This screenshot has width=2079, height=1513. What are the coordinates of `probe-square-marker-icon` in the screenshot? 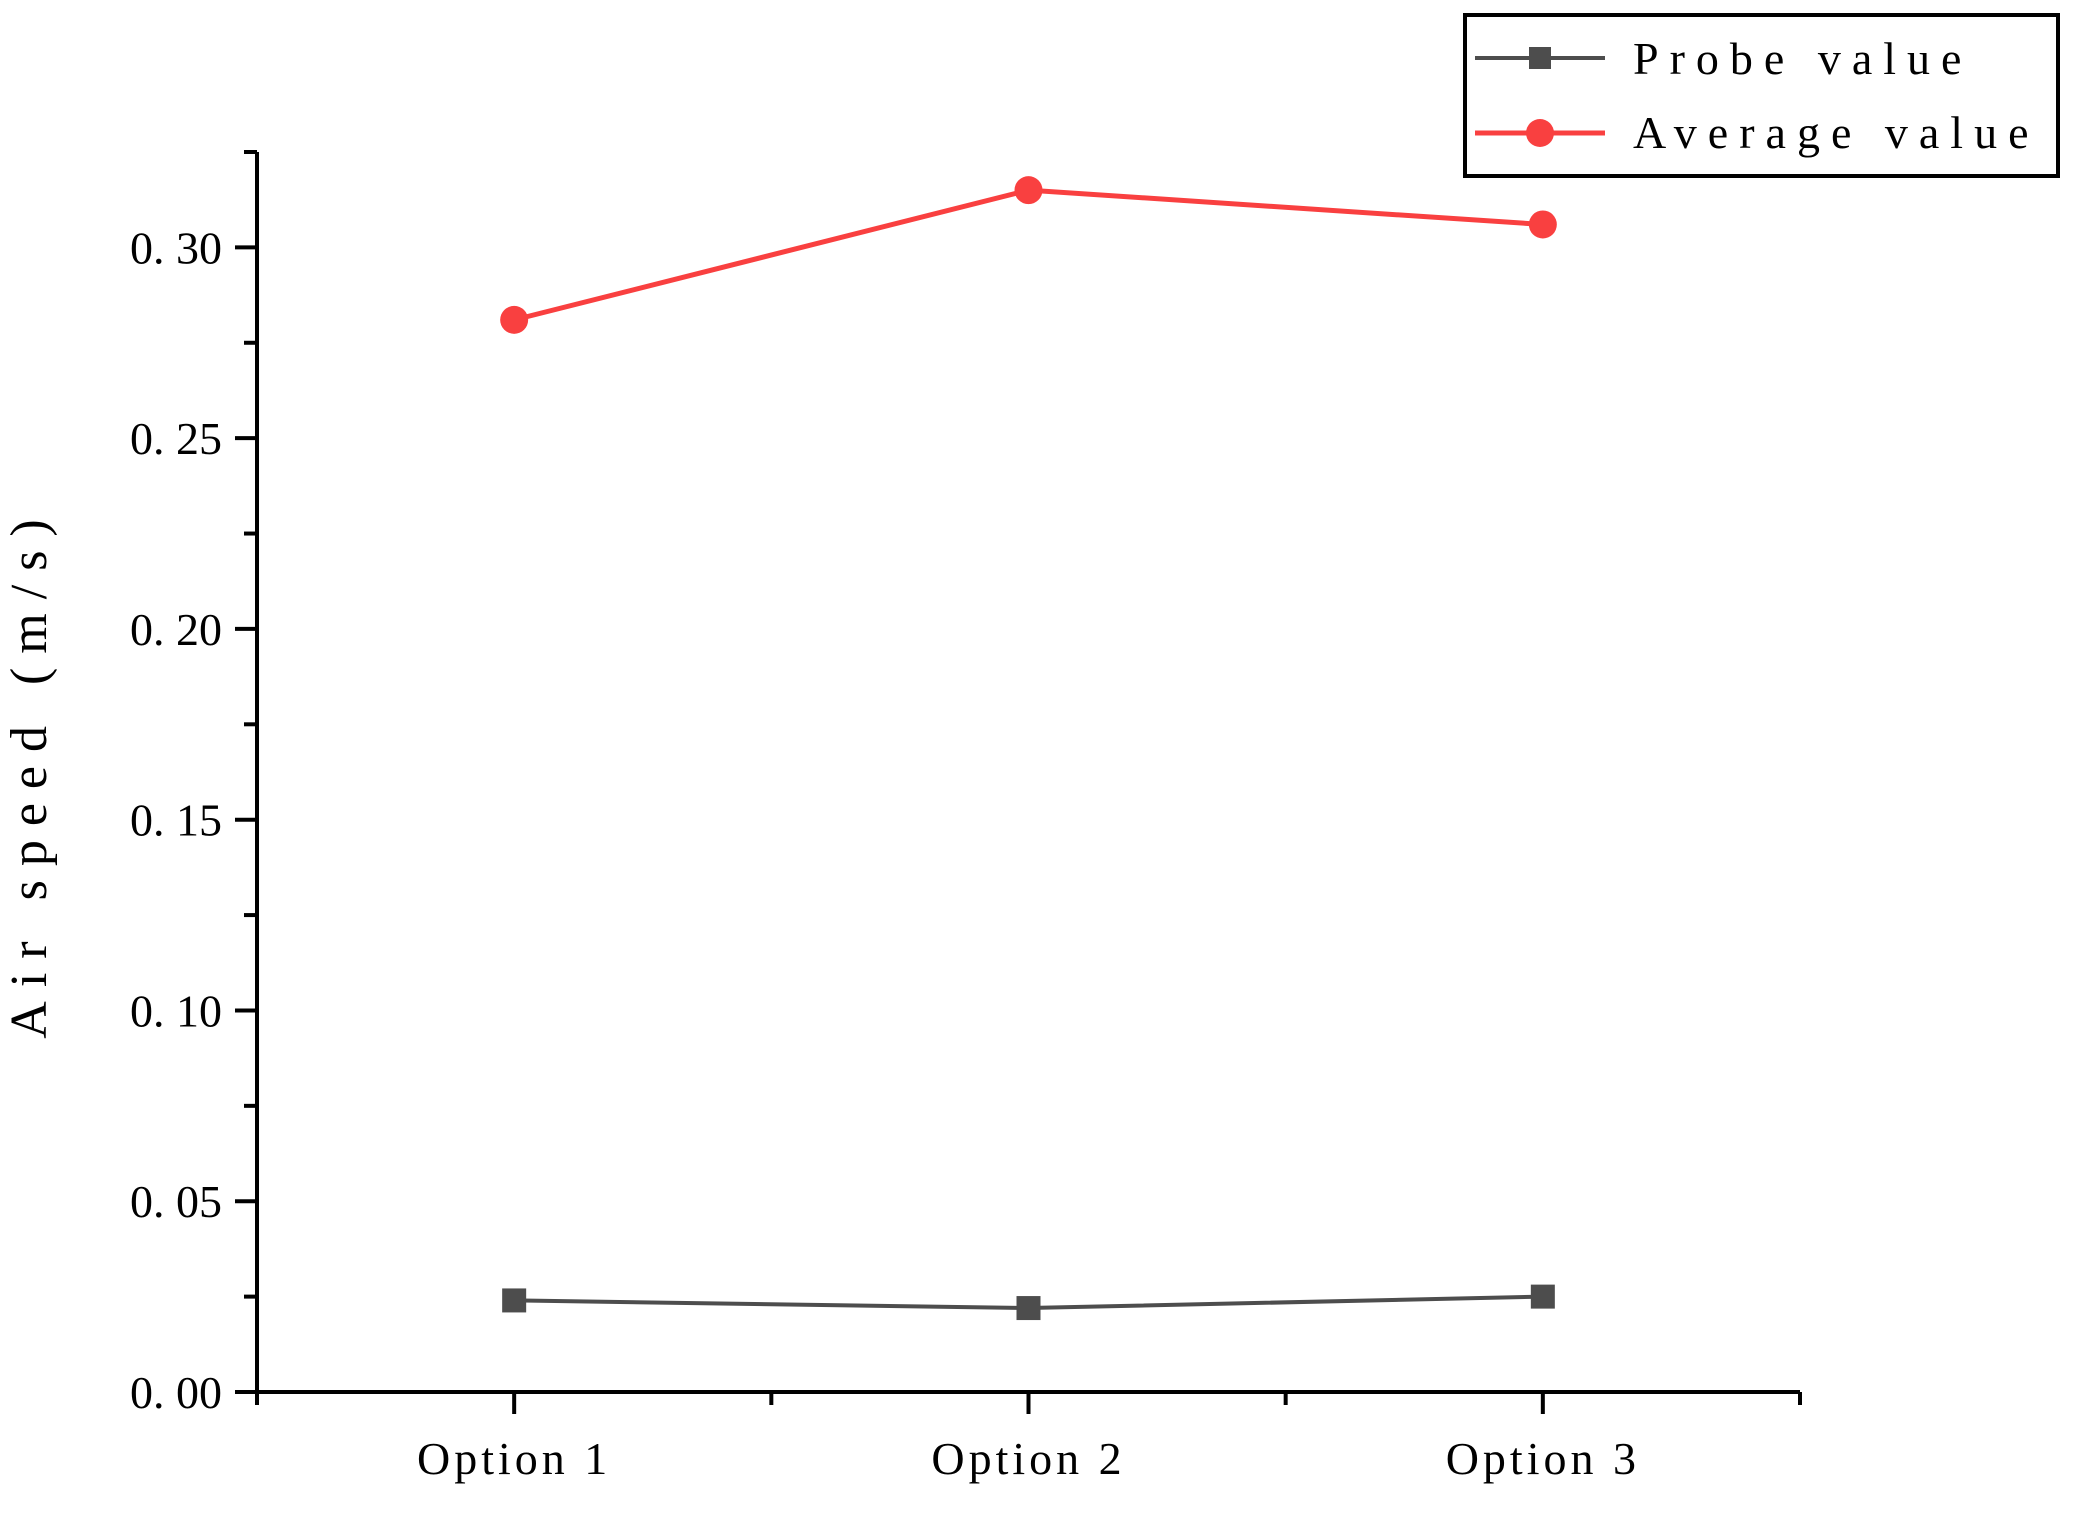 It's located at (1540, 58).